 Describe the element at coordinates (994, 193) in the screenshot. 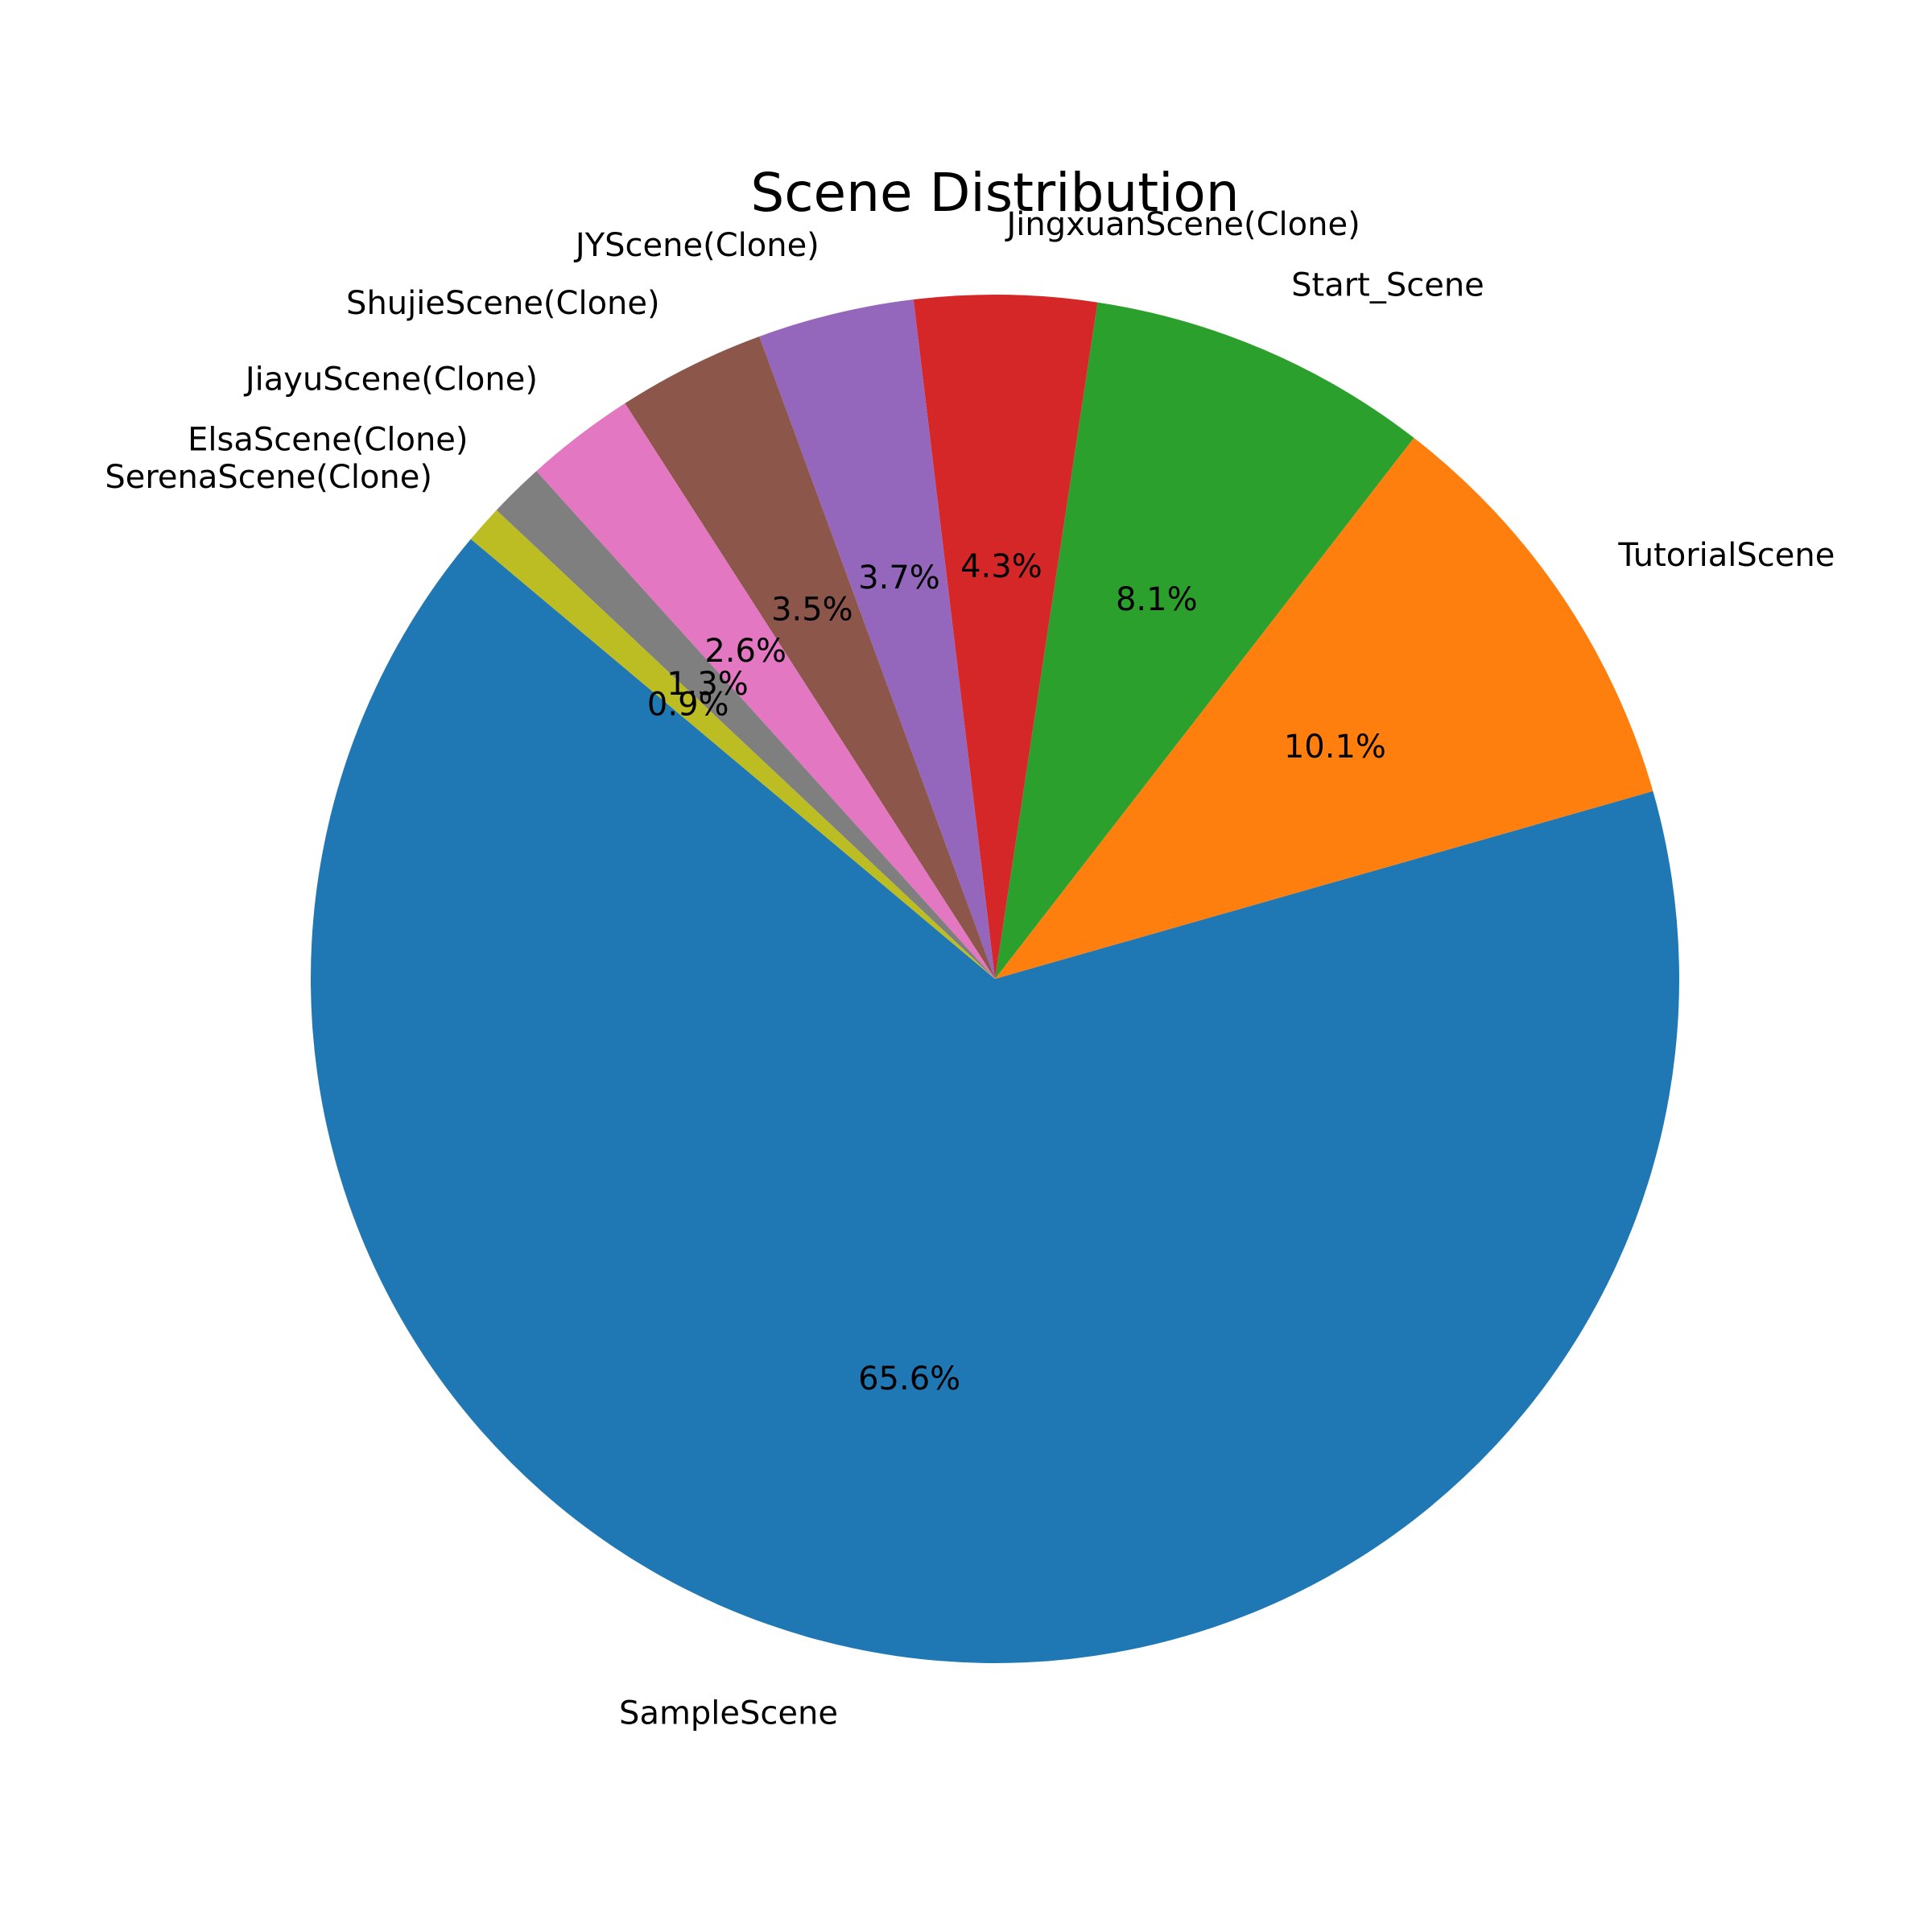

I see `chart-title: Scene Distribution` at that location.